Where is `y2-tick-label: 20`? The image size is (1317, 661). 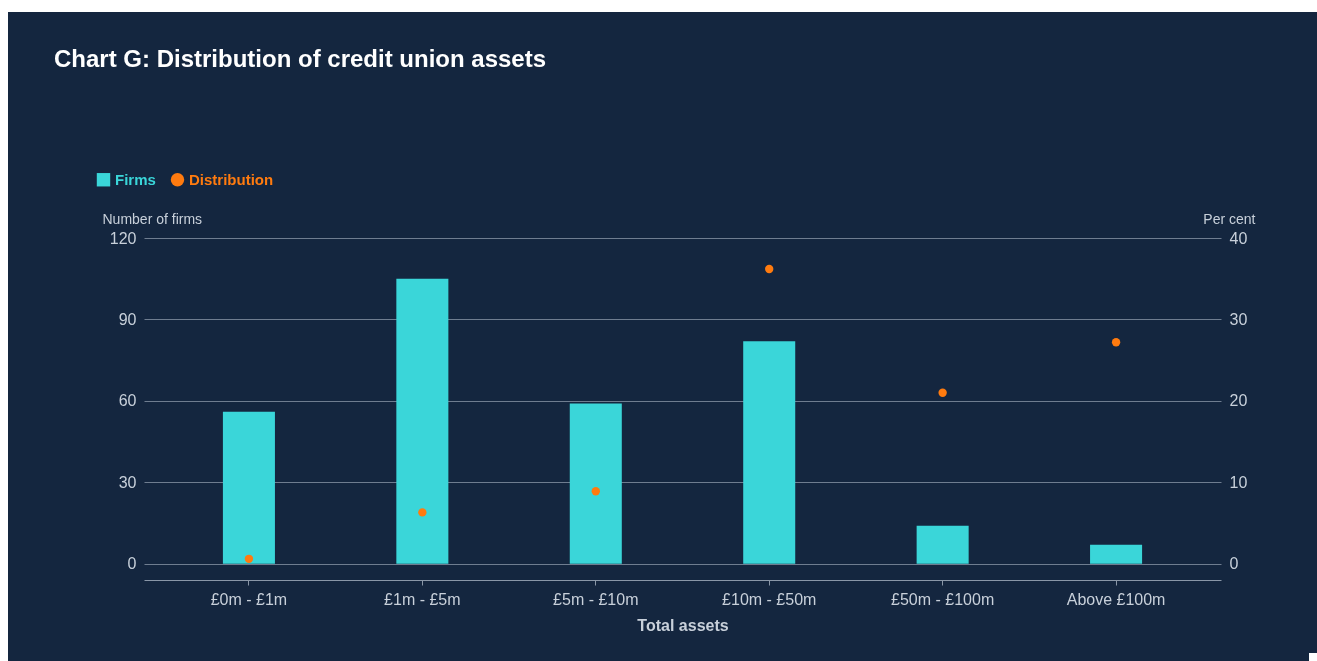 y2-tick-label: 20 is located at coordinates (1238, 401).